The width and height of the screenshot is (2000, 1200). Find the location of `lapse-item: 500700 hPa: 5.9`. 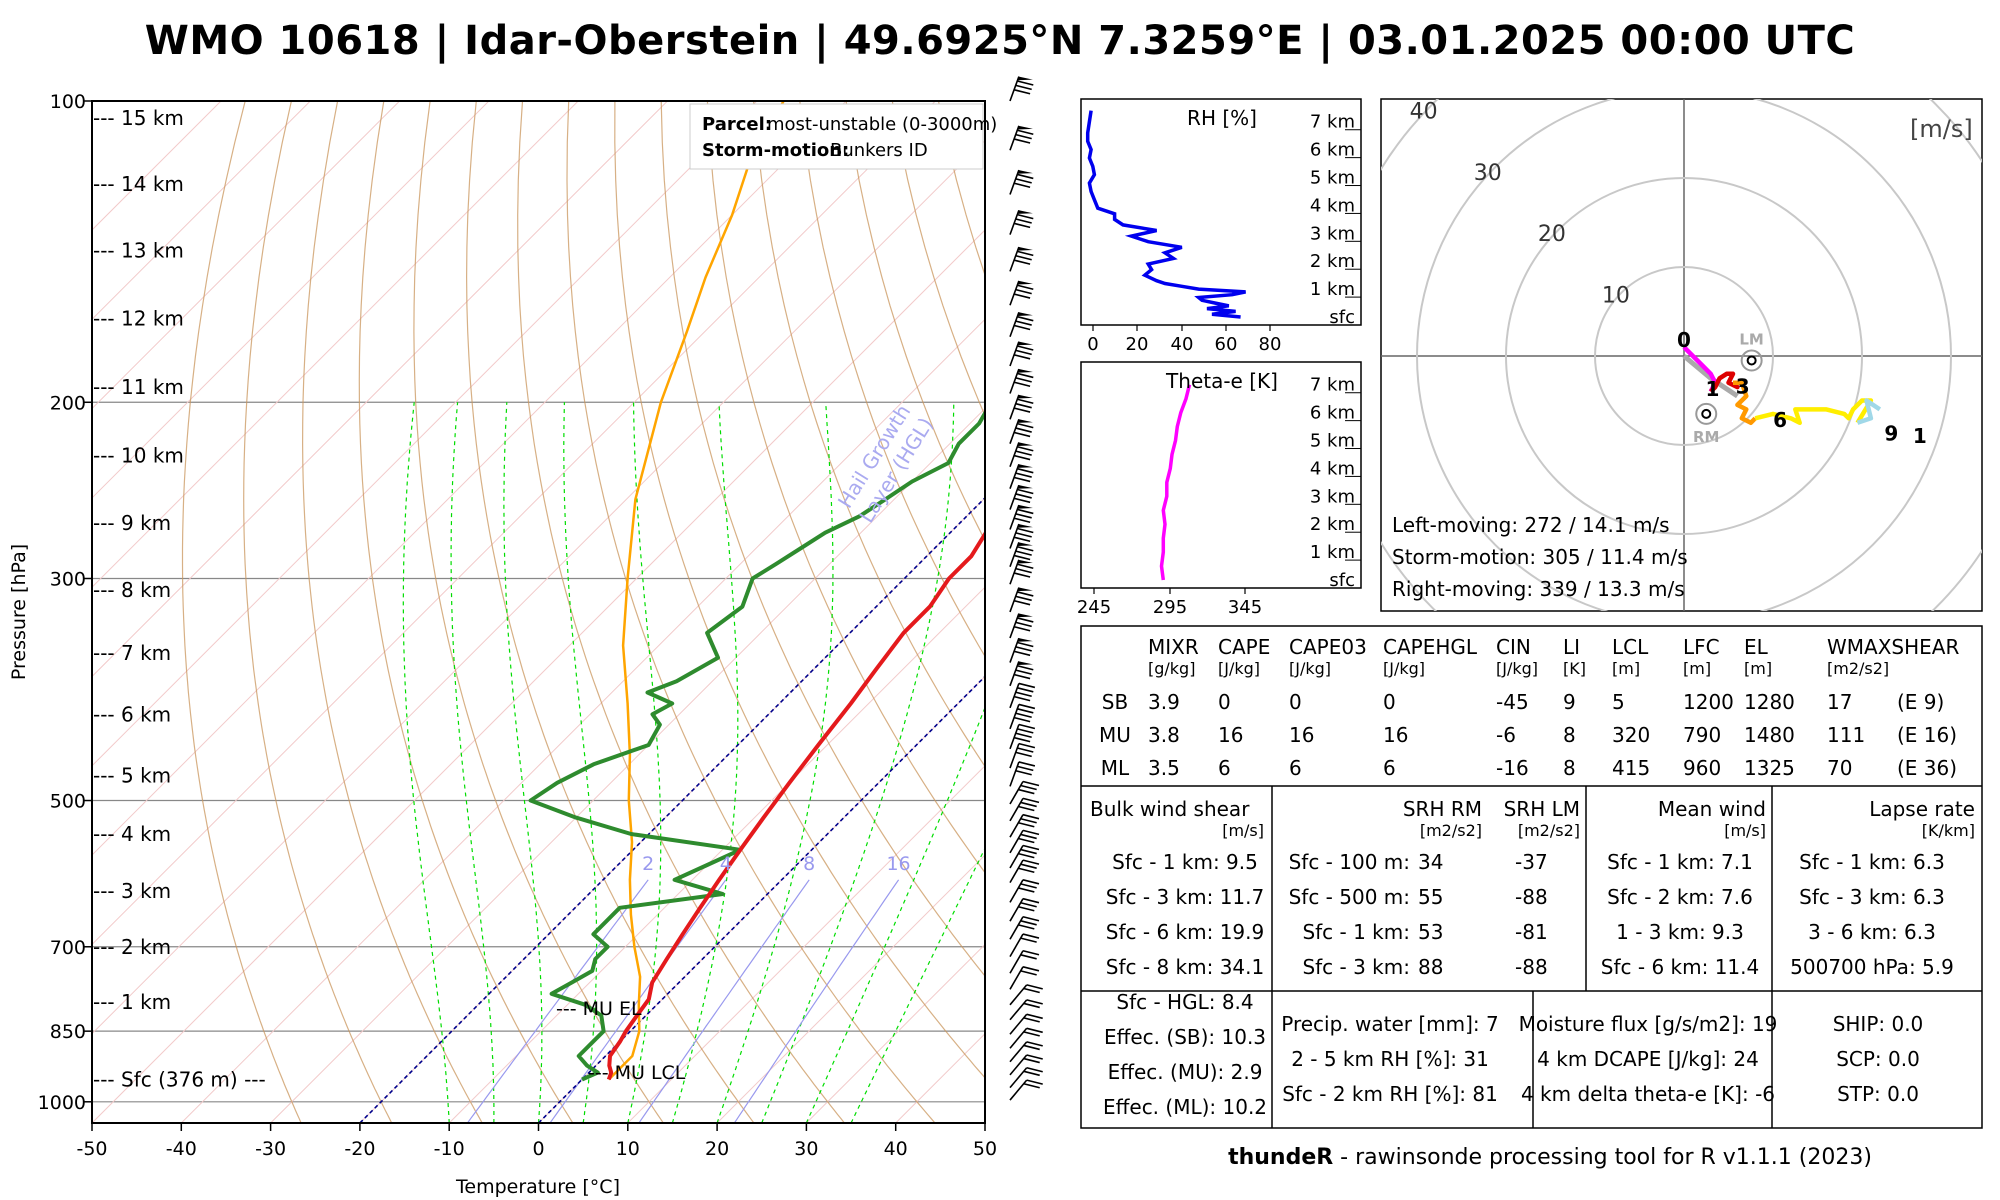

lapse-item: 500700 hPa: 5.9 is located at coordinates (1872, 967).